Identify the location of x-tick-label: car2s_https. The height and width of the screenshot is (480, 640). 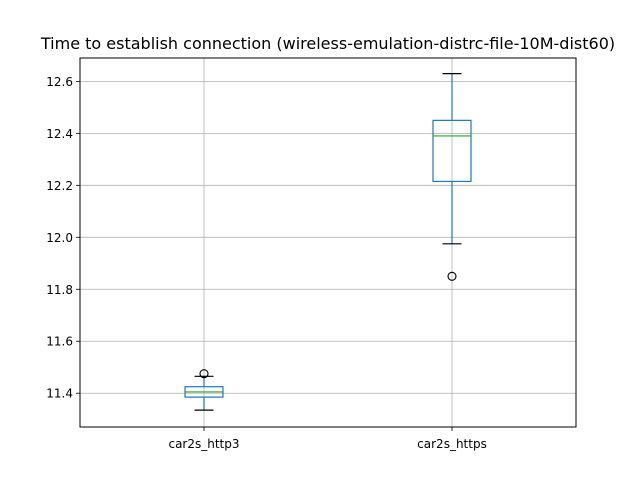
(452, 444).